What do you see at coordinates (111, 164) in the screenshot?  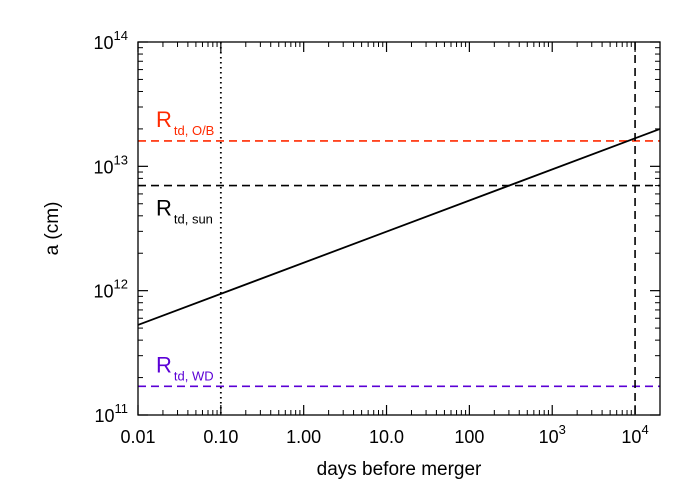 I see `y-tick-label: 1013` at bounding box center [111, 164].